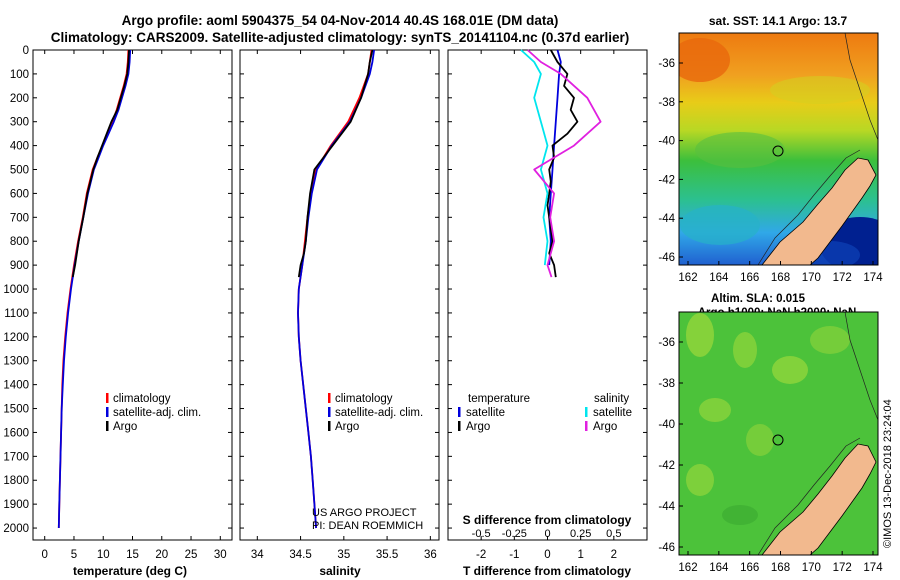 This screenshot has height=580, width=900. I want to click on ytick-label: 1900, so click(16, 505).